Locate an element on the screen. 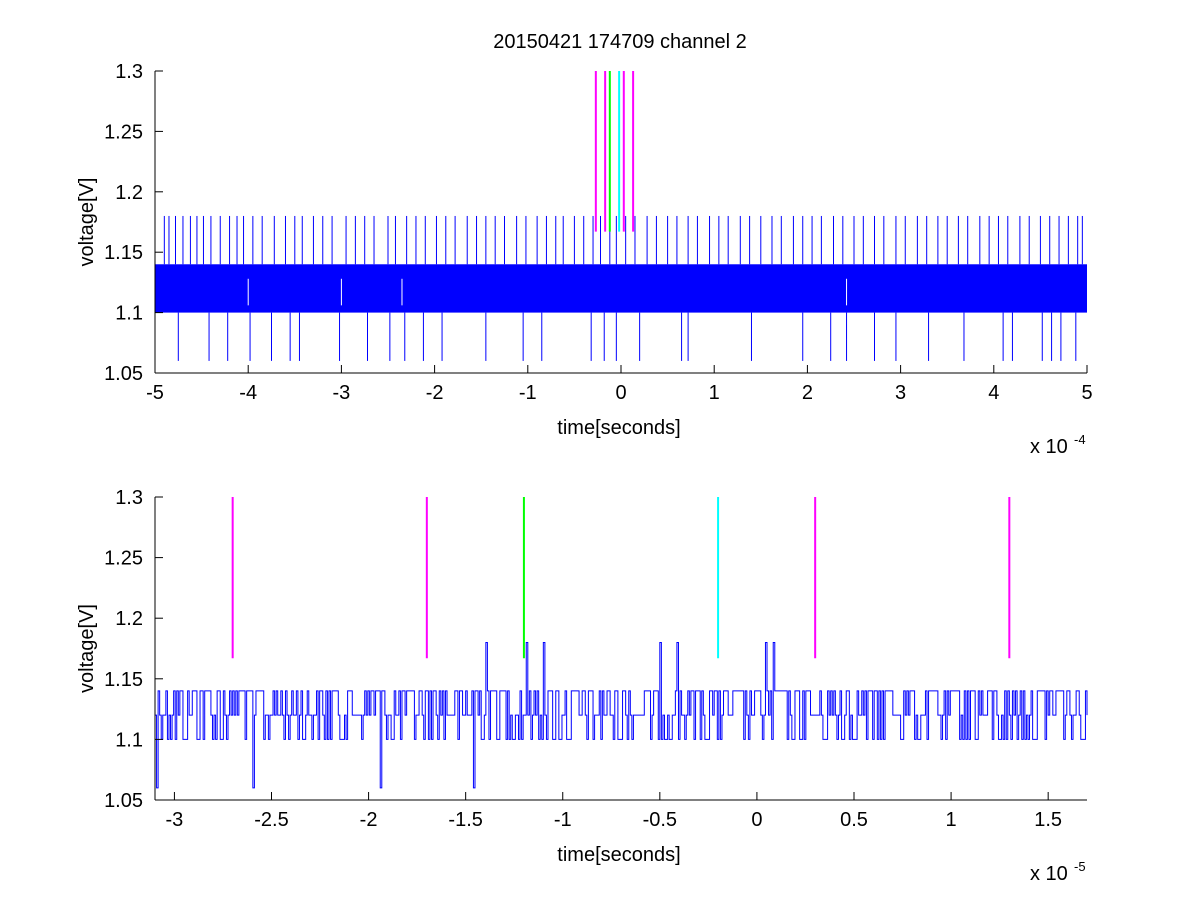  x-tick-label: 1.5 is located at coordinates (1048, 820).